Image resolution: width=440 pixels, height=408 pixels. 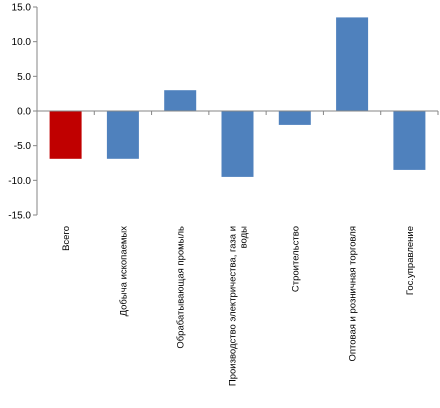 I want to click on category-label: Оптовая и розничная торговля, so click(x=353, y=294).